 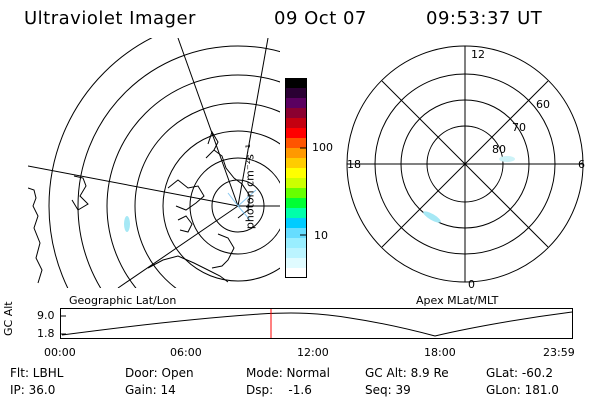 What do you see at coordinates (250, 186) in the screenshot?
I see `colorbar-unit-label: photon cm⁻²s⁻¹` at bounding box center [250, 186].